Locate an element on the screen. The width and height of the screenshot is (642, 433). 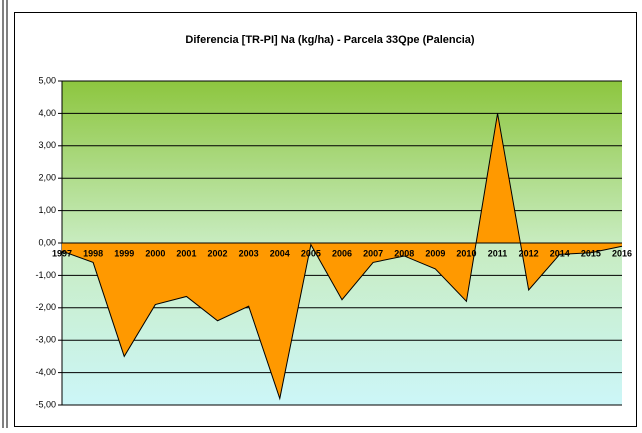
x-tick-label: 2005 is located at coordinates (311, 253).